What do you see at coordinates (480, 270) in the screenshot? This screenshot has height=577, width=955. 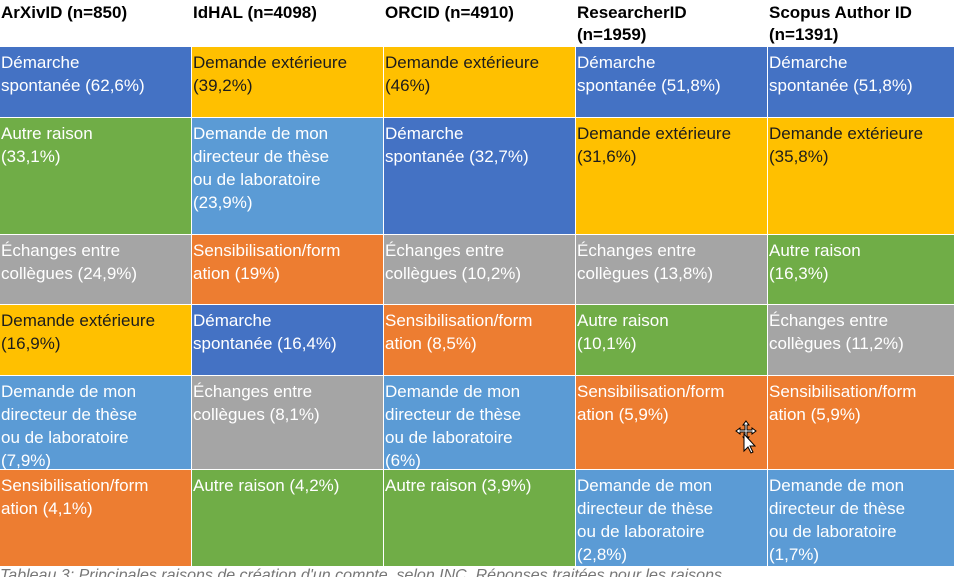 I see `table-cell: Échanges entre collègues (10,2%)` at bounding box center [480, 270].